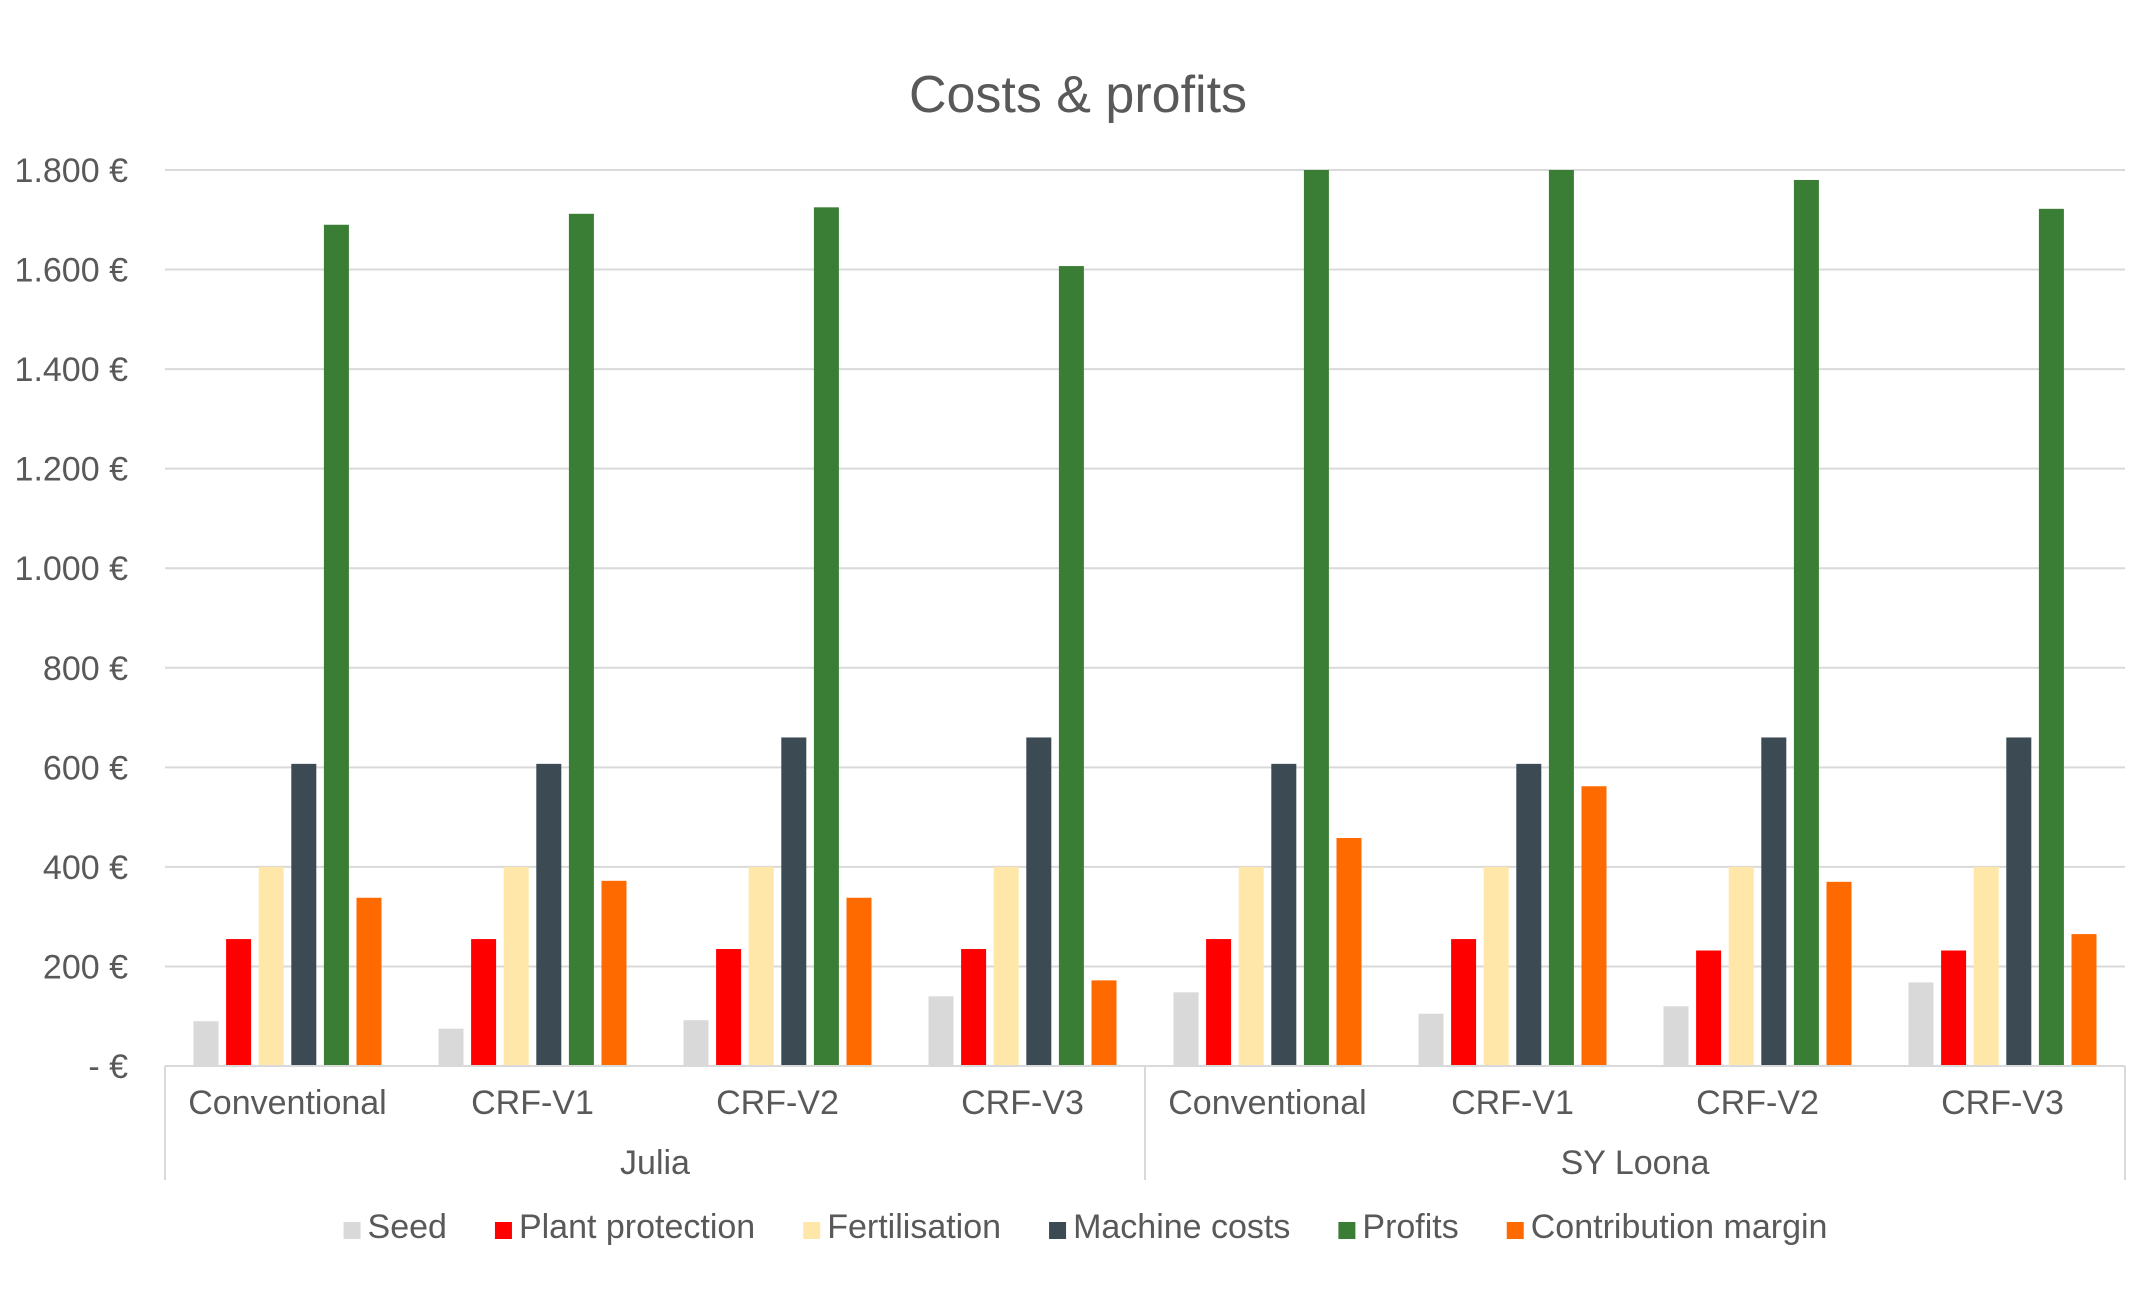 Image resolution: width=2143 pixels, height=1311 pixels. I want to click on y-tick-label: 1.400 €, so click(72, 370).